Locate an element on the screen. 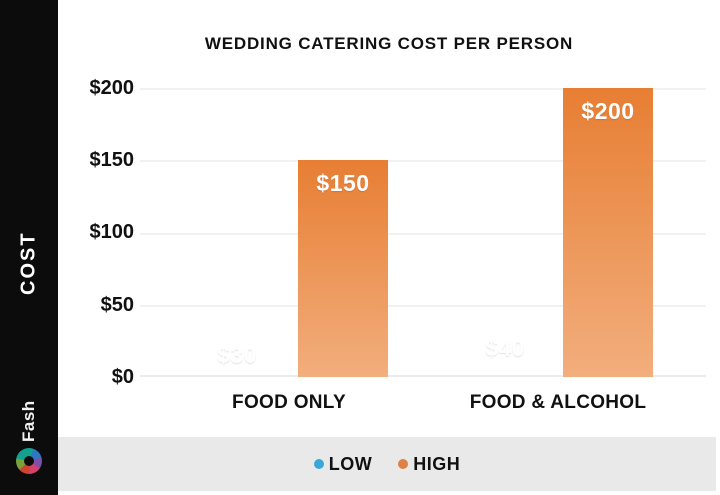 This screenshot has height=495, width=720. legend-item-low: LOW is located at coordinates (343, 464).